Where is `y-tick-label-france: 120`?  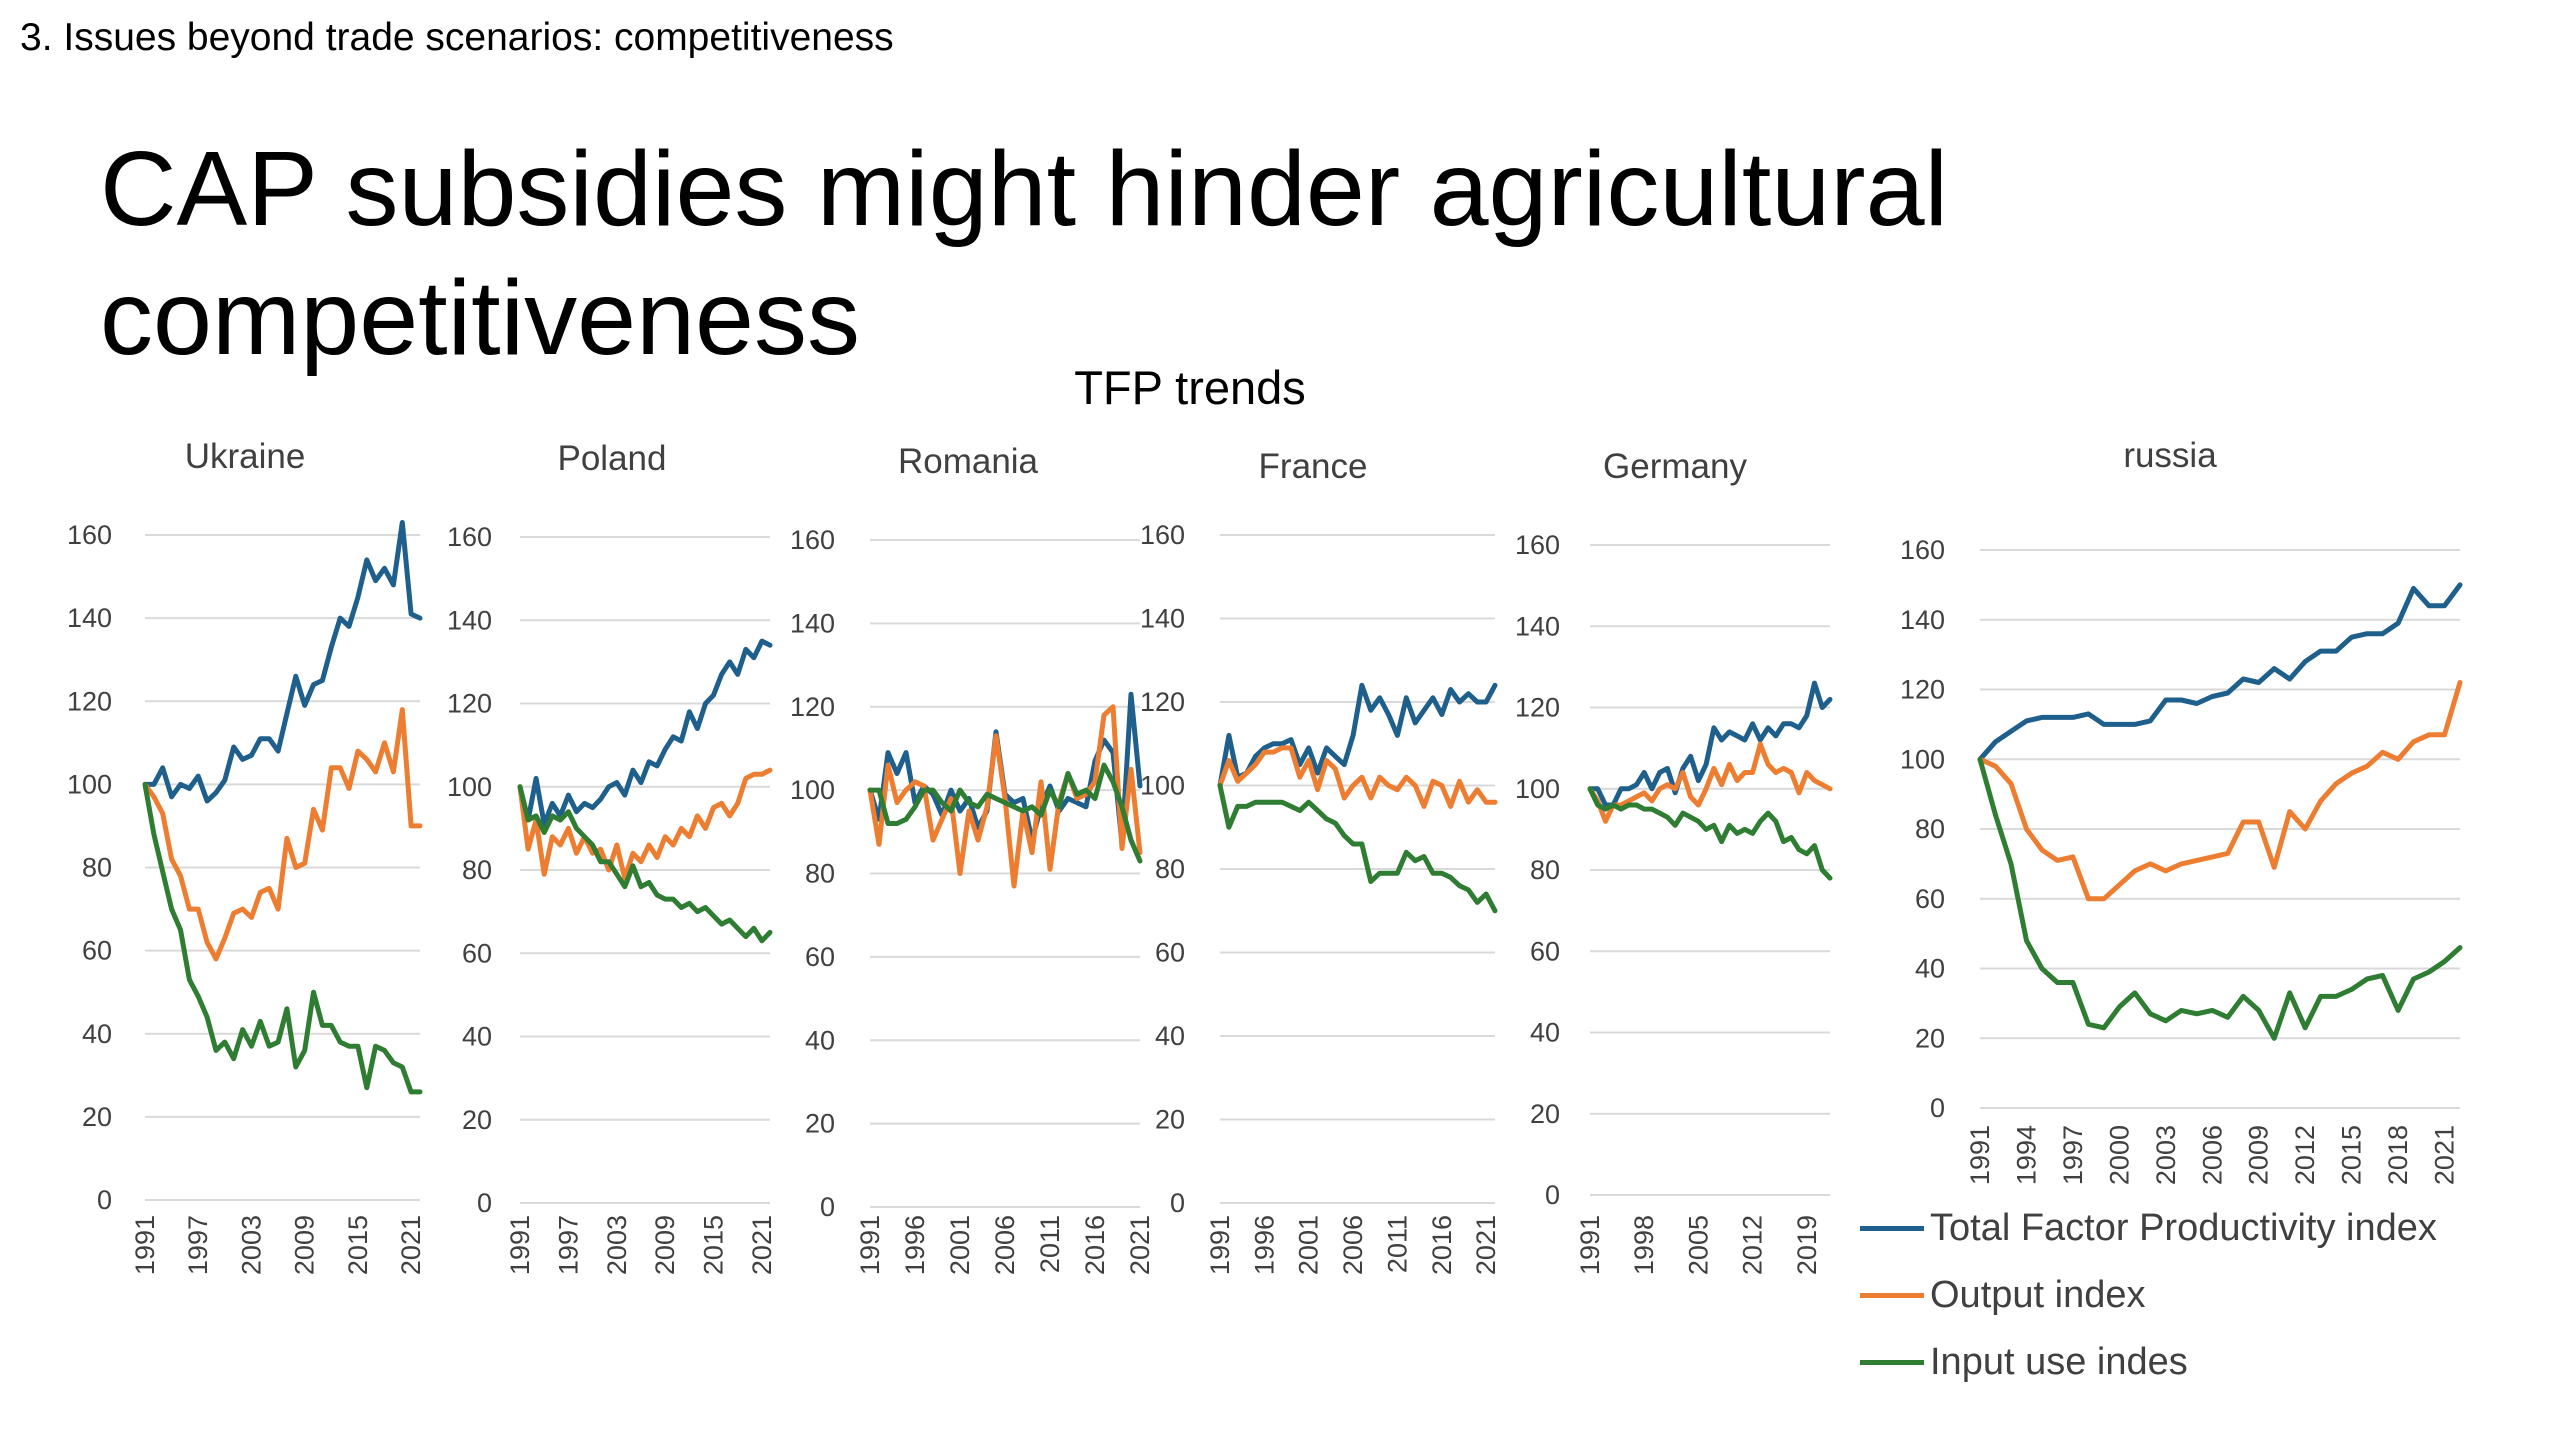
y-tick-label-france: 120 is located at coordinates (1162, 702).